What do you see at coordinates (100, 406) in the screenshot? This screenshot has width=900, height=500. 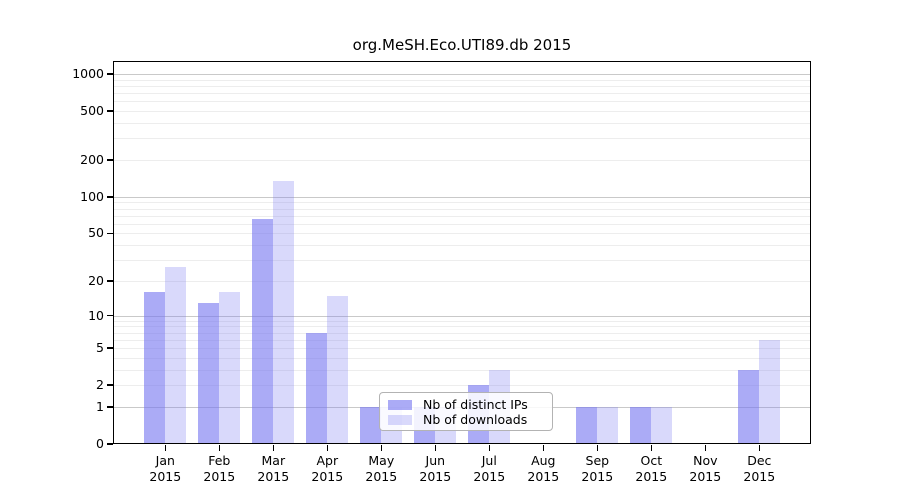 I see `y-tick-label: 1` at bounding box center [100, 406].